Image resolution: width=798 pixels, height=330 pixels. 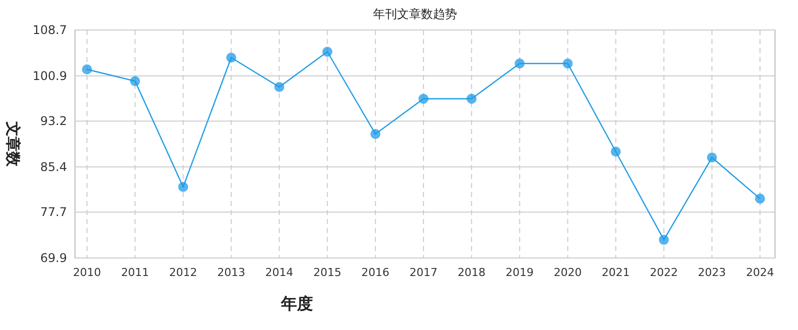 What do you see at coordinates (712, 272) in the screenshot?
I see `x-tick-label: 2023` at bounding box center [712, 272].